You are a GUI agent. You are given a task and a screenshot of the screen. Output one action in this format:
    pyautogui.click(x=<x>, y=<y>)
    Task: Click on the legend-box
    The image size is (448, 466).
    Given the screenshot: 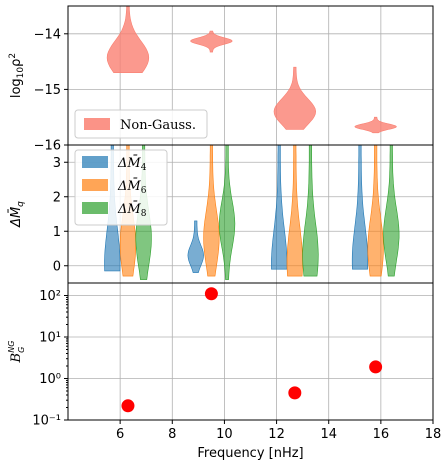 What is the action you would take?
    pyautogui.click(x=141, y=124)
    